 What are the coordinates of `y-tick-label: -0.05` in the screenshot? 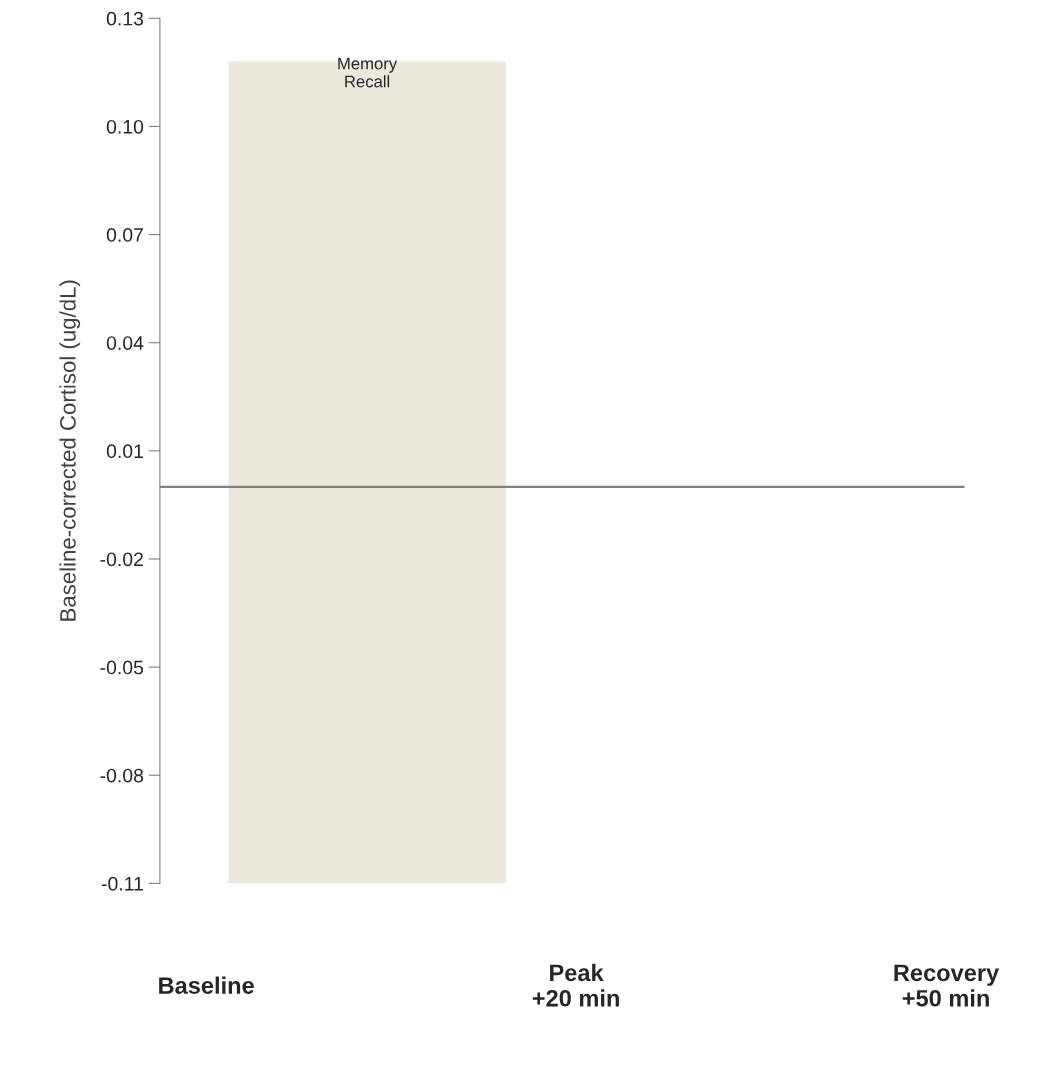 It's located at (122, 667).